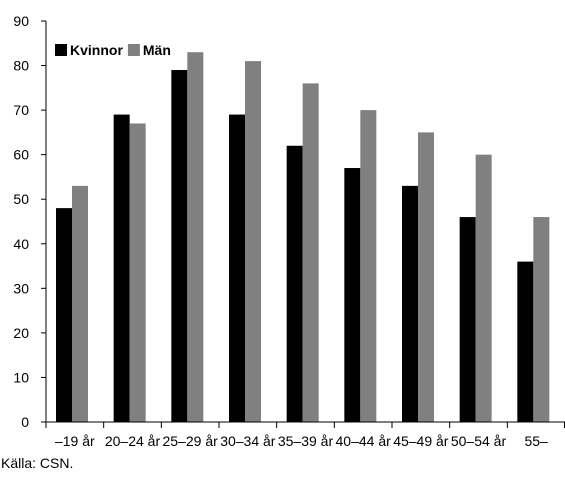 The height and width of the screenshot is (477, 565). Describe the element at coordinates (421, 441) in the screenshot. I see `x-tick-label: 45–49 år` at that location.